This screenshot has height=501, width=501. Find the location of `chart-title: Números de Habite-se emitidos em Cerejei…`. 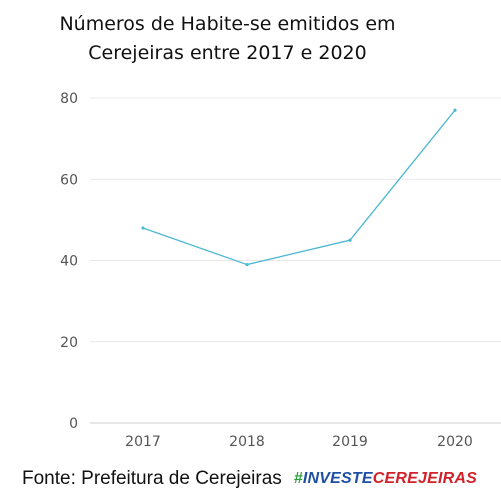

chart-title: Números de Habite-se emitidos em Cerejei… is located at coordinates (227, 39).